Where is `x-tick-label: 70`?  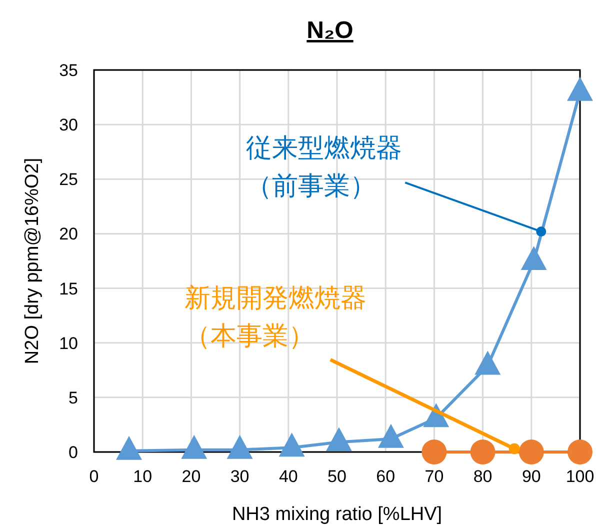
x-tick-label: 70 is located at coordinates (434, 476).